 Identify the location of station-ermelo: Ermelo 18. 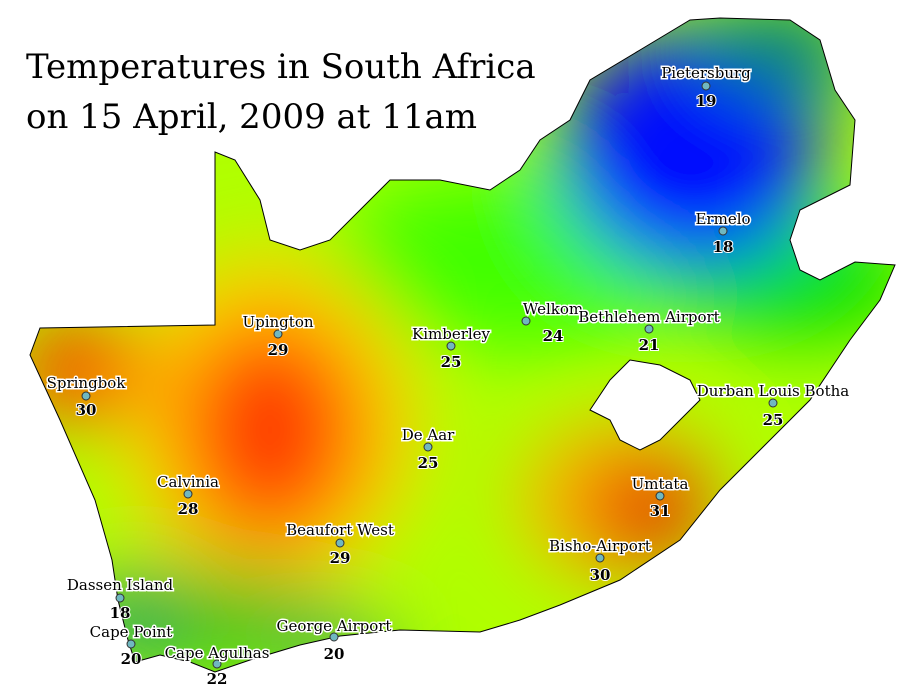
(723, 233).